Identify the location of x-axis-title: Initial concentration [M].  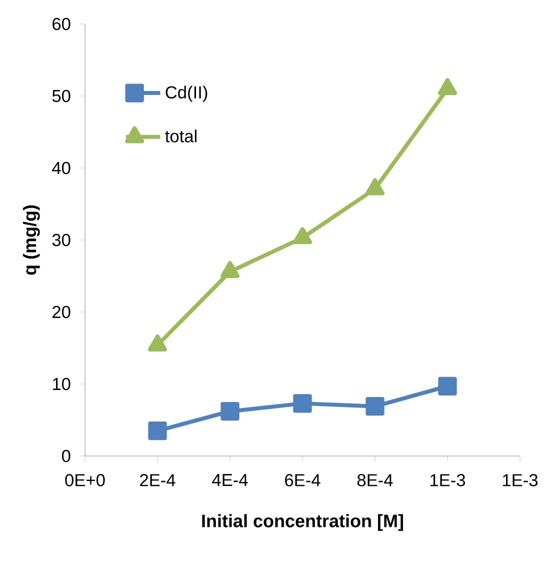
(302, 522).